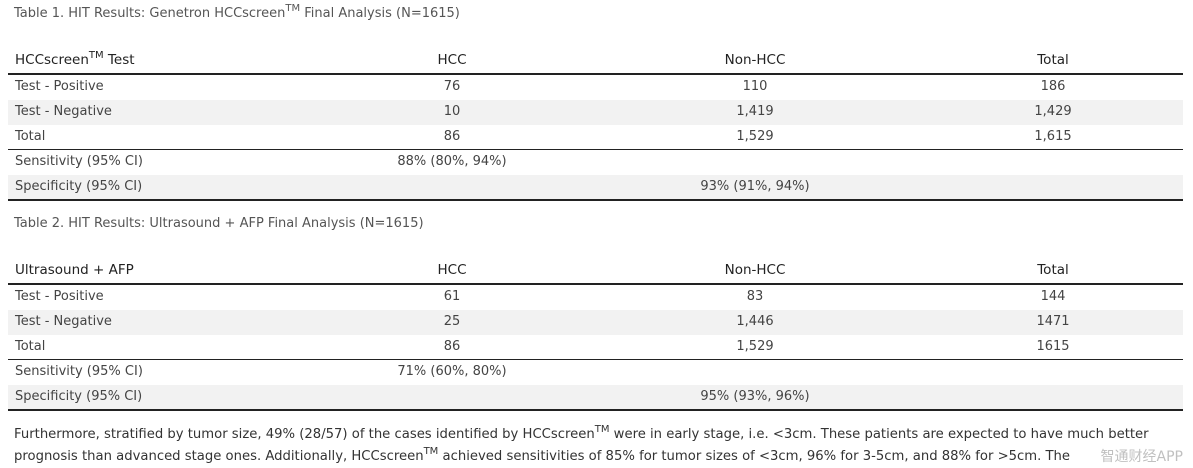 The height and width of the screenshot is (468, 1193). I want to click on table-cell: 110, so click(755, 86).